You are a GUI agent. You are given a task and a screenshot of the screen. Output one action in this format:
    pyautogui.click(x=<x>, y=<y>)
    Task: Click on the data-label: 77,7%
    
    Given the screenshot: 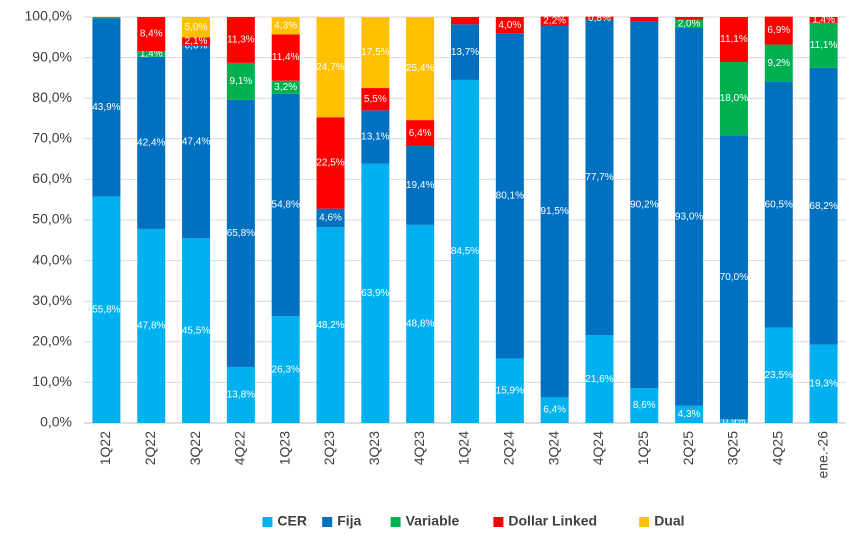 What is the action you would take?
    pyautogui.click(x=599, y=177)
    